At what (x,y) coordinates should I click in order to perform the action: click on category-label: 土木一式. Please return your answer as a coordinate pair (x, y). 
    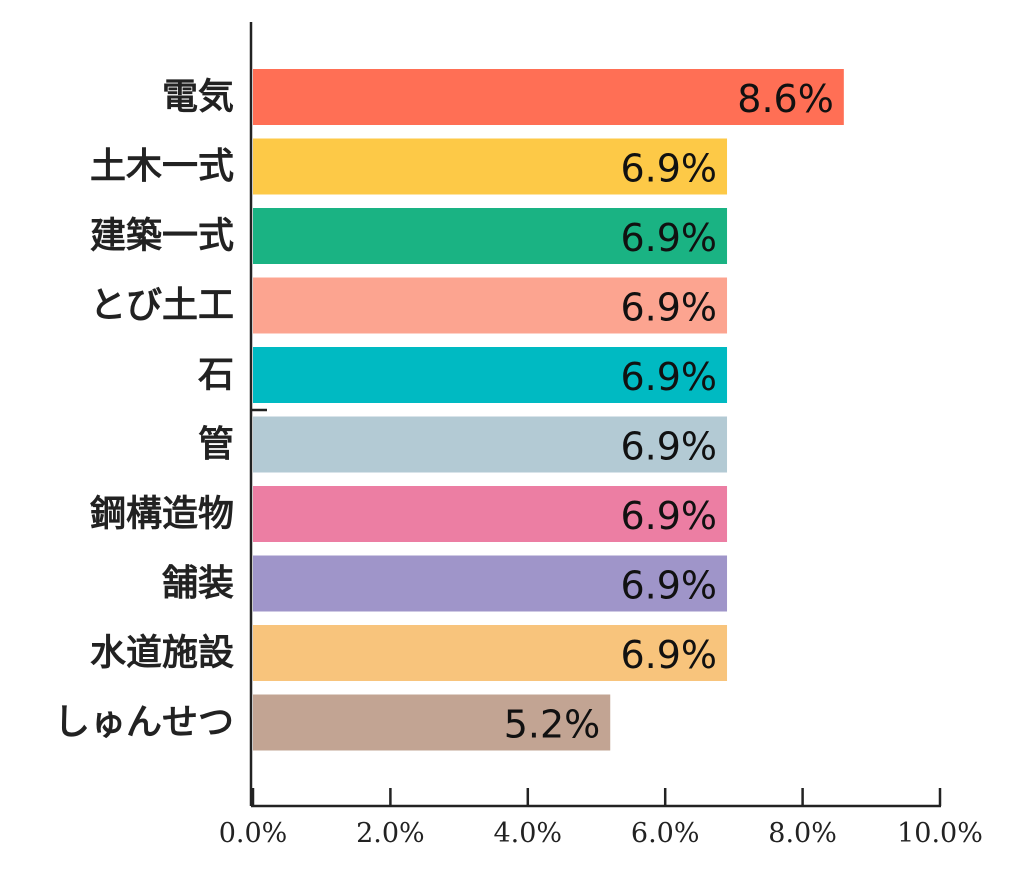
    Looking at the image, I should click on (162, 166).